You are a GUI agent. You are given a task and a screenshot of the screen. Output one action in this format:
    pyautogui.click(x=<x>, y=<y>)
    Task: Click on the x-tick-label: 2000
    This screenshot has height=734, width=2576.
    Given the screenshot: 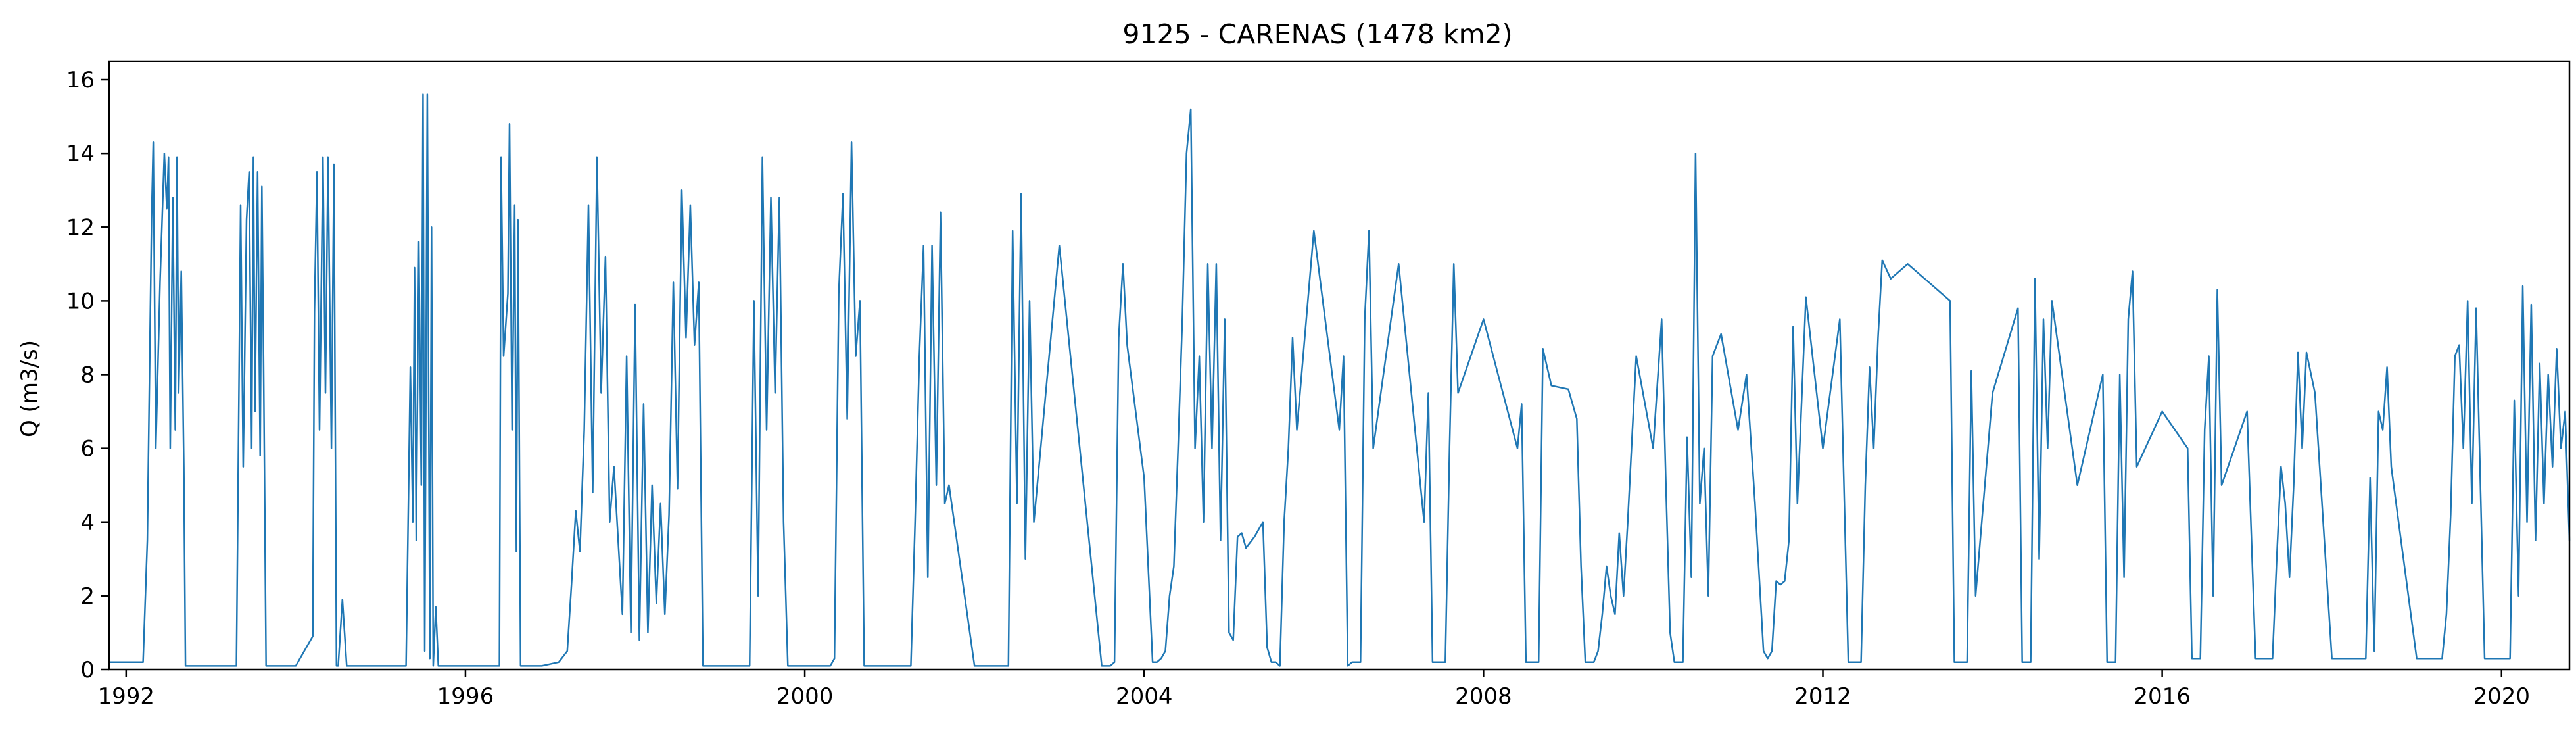 What is the action you would take?
    pyautogui.click(x=805, y=697)
    